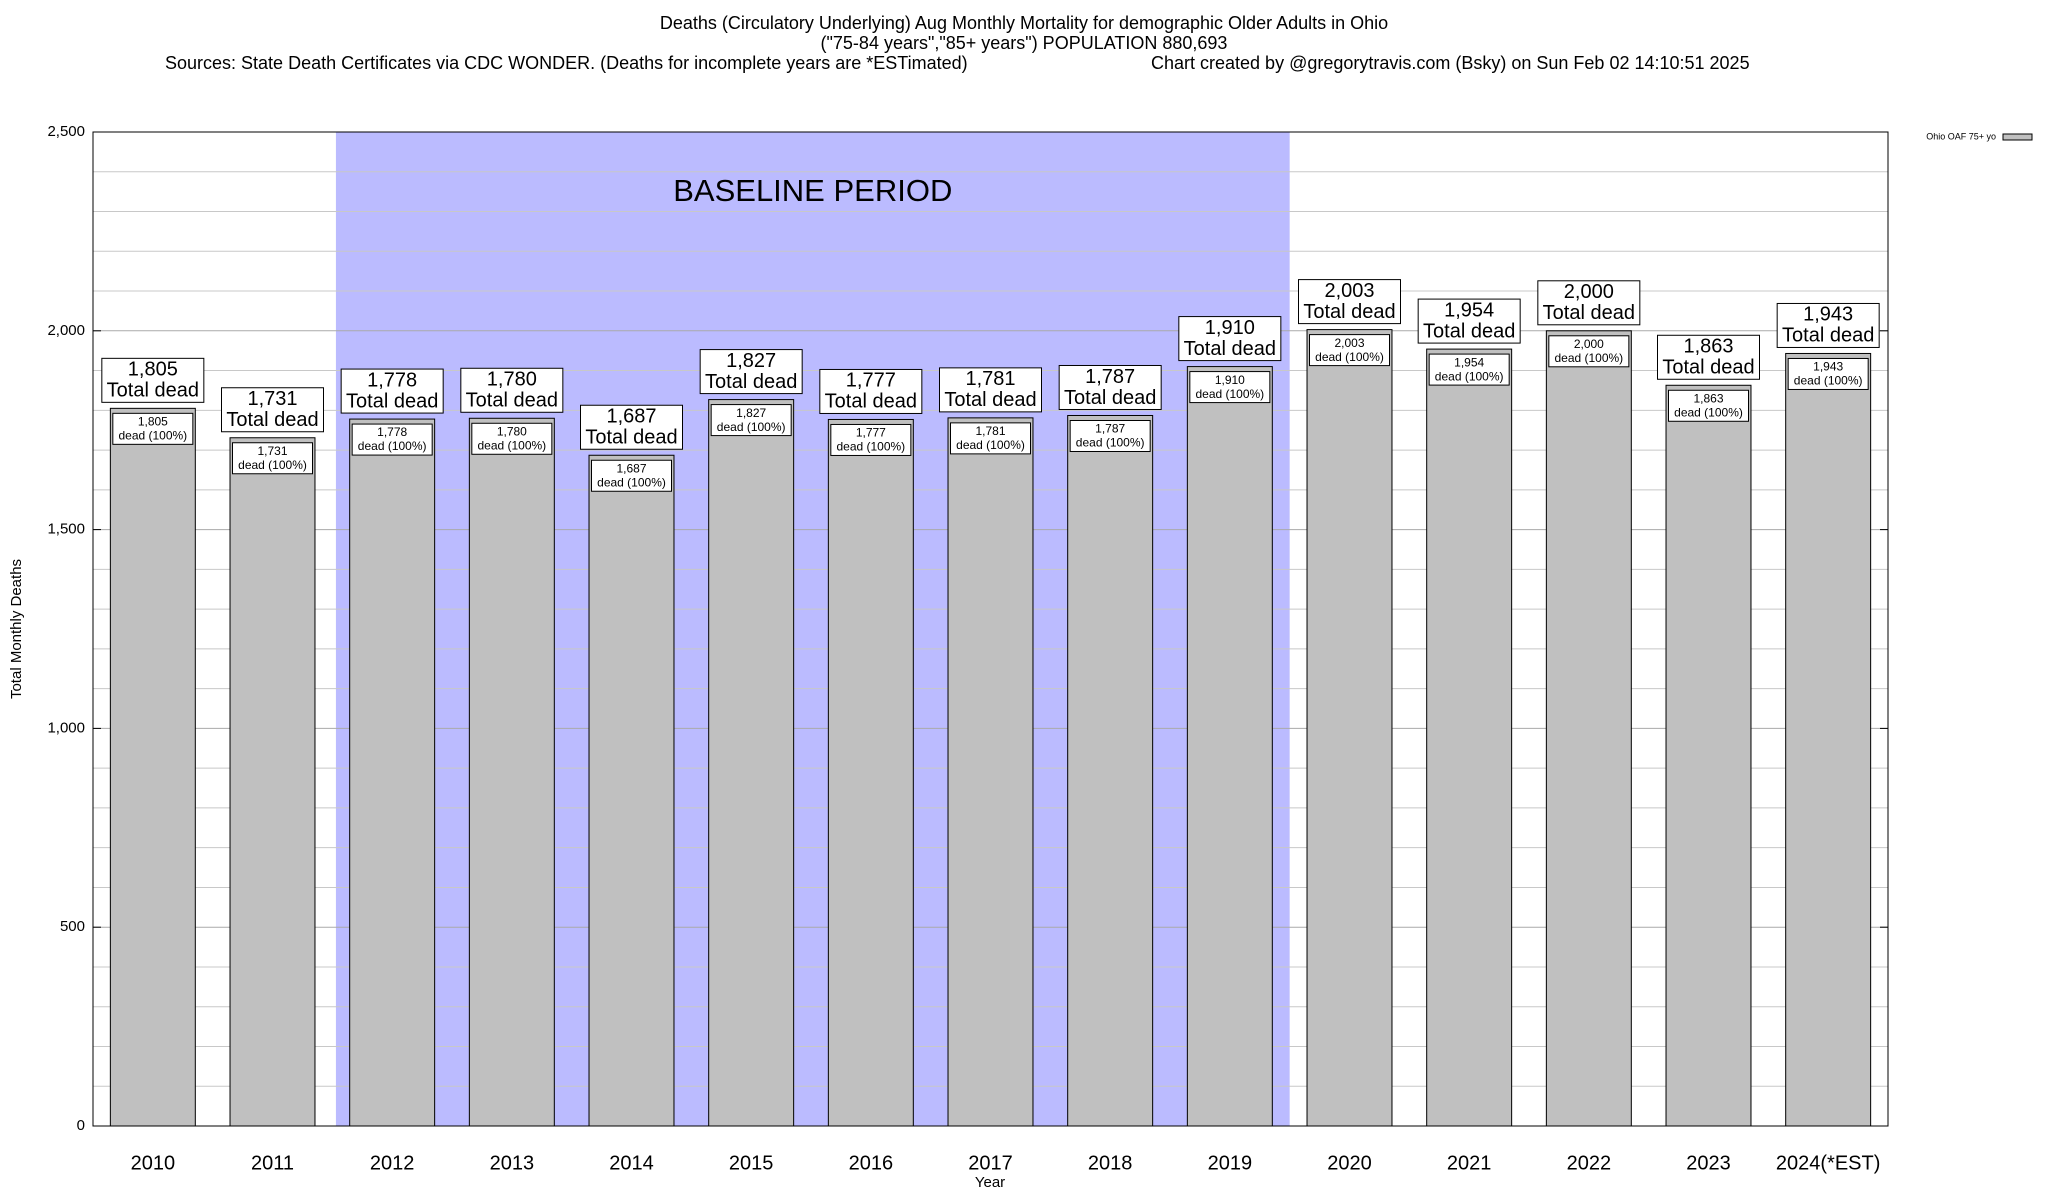 This screenshot has height=1200, width=2048. What do you see at coordinates (812, 190) in the screenshot?
I see `baseline-label: BASELINE PERIOD` at bounding box center [812, 190].